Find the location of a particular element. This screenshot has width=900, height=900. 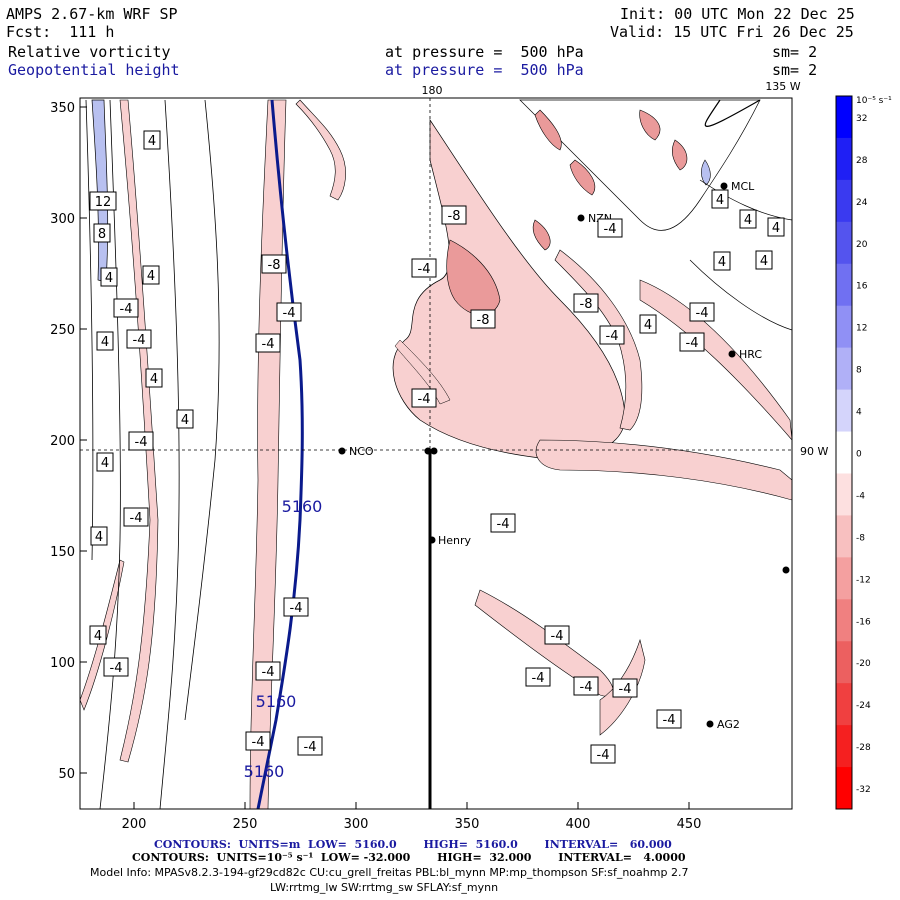

forecast-hour: Fcst: 111 h is located at coordinates (60, 32).